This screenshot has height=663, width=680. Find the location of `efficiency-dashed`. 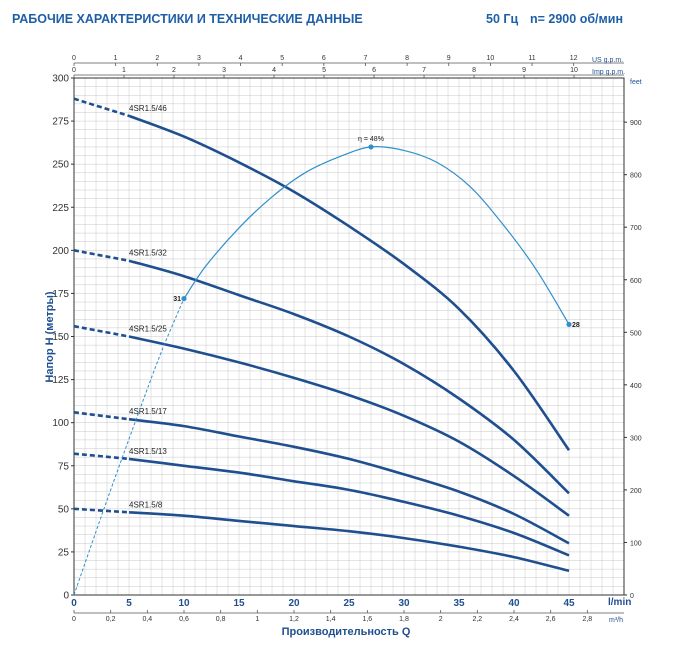

efficiency-dashed is located at coordinates (129, 447).